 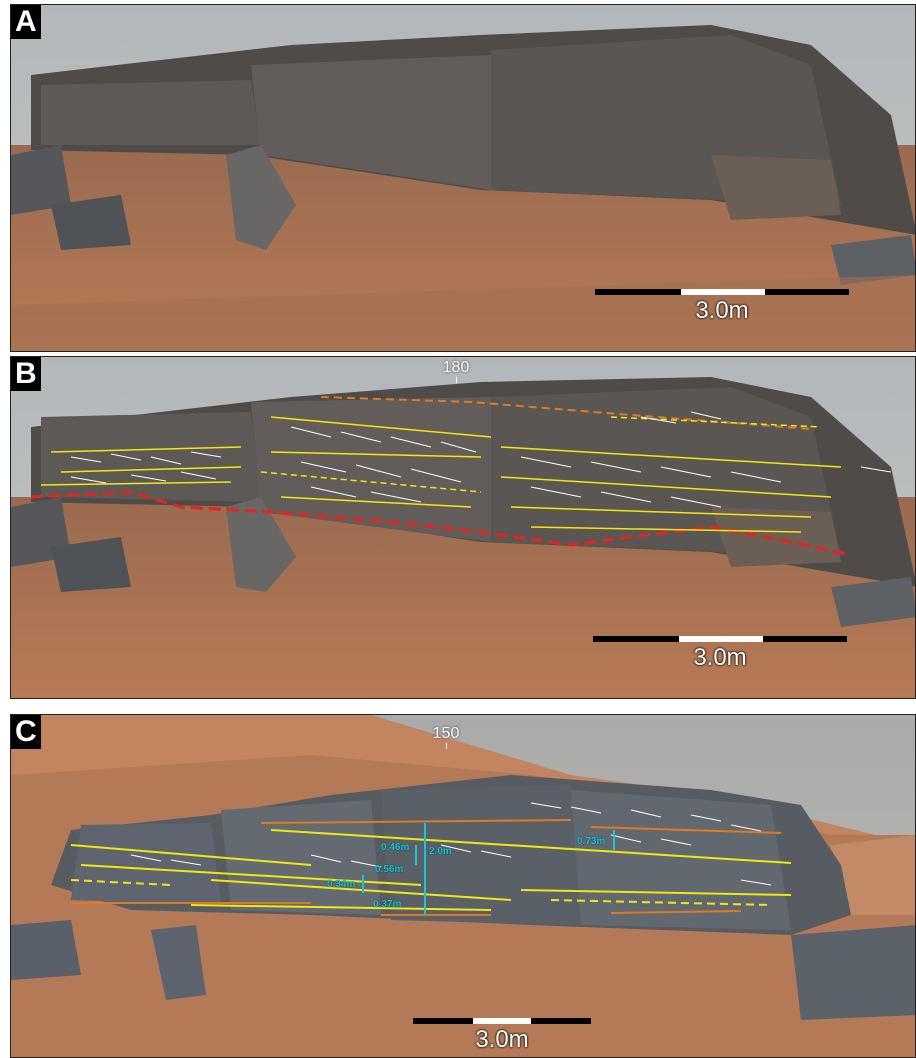 I want to click on measurement-label: 0.46m, so click(x=395, y=847).